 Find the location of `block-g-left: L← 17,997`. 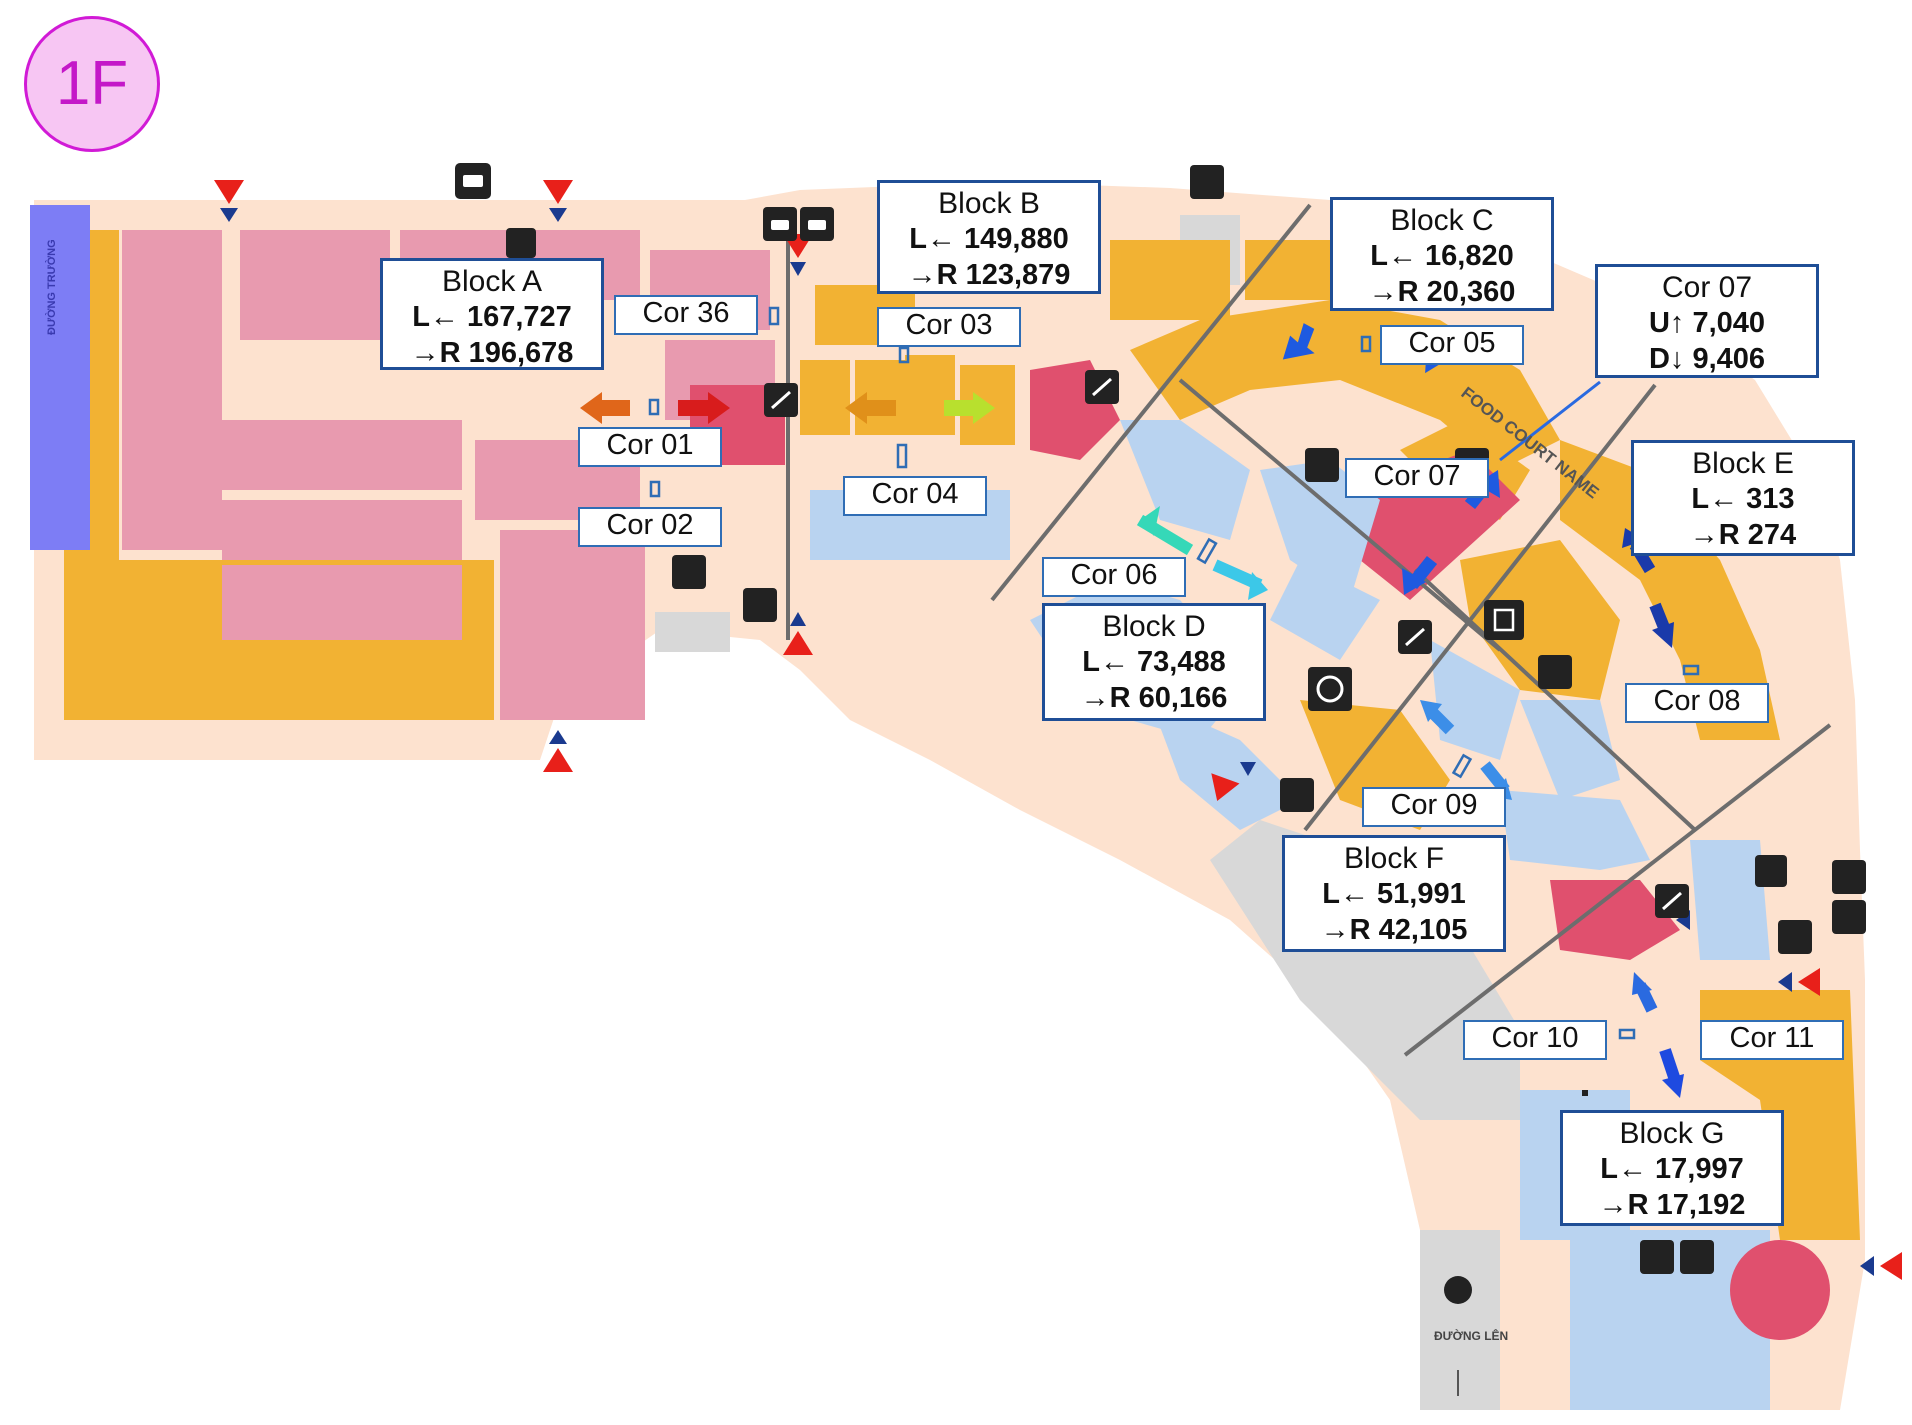

block-g-left: L← 17,997 is located at coordinates (1672, 1169).